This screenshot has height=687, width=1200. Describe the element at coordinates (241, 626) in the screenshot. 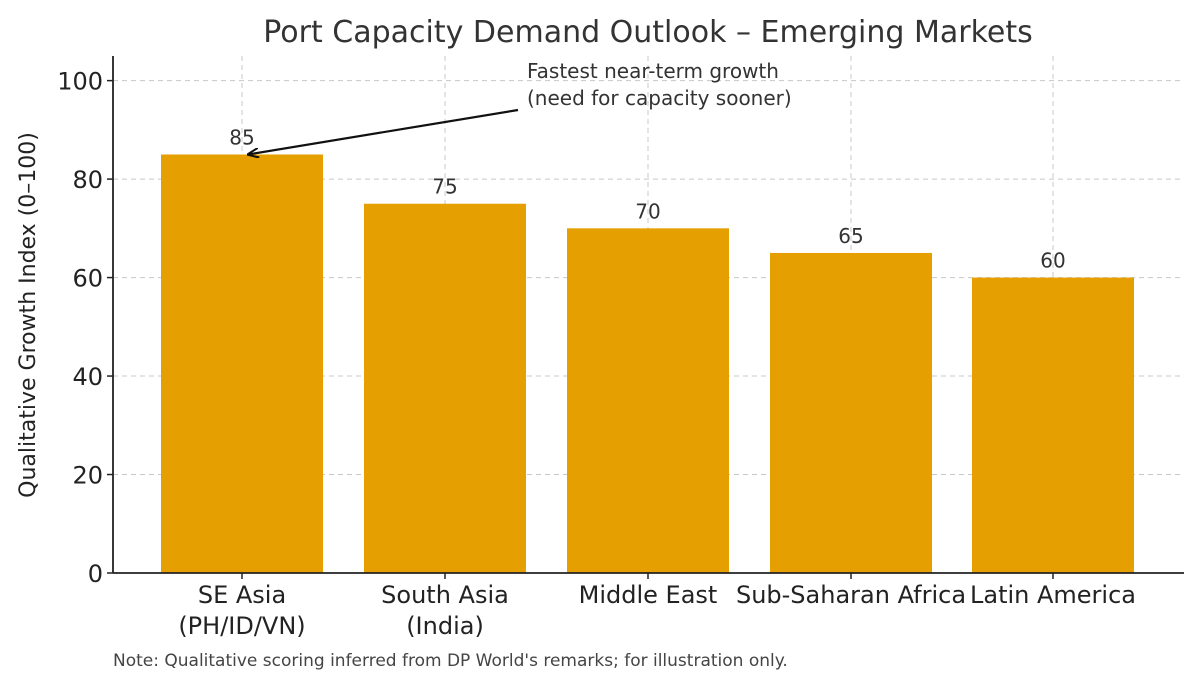

I see `x-tick-label: (PH/ID/VN)` at that location.